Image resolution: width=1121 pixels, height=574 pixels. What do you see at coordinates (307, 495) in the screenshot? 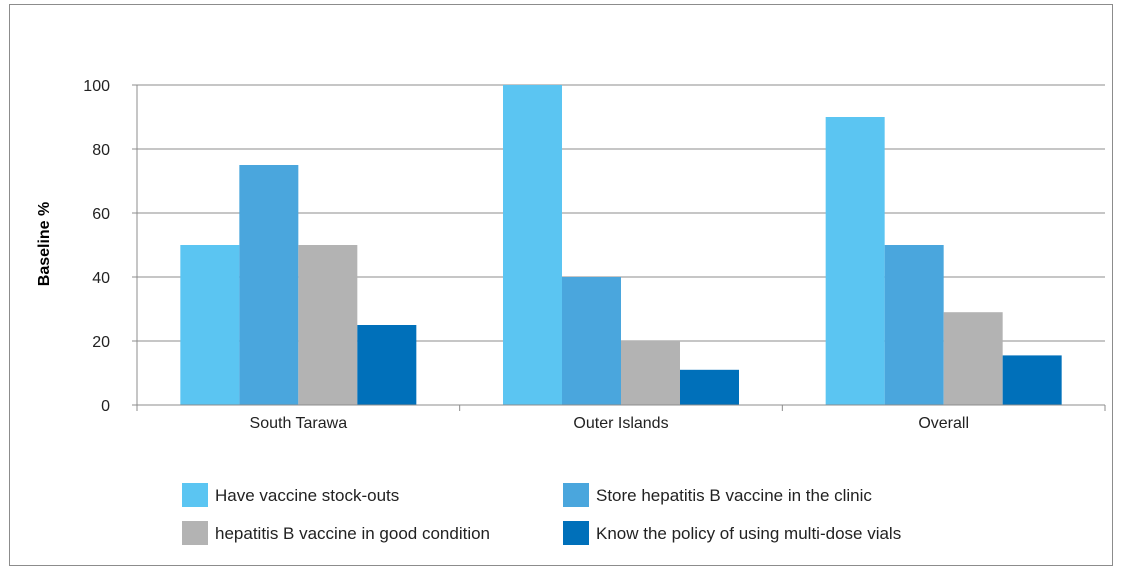
I see `legend-label: Have vaccine stock-outs` at bounding box center [307, 495].